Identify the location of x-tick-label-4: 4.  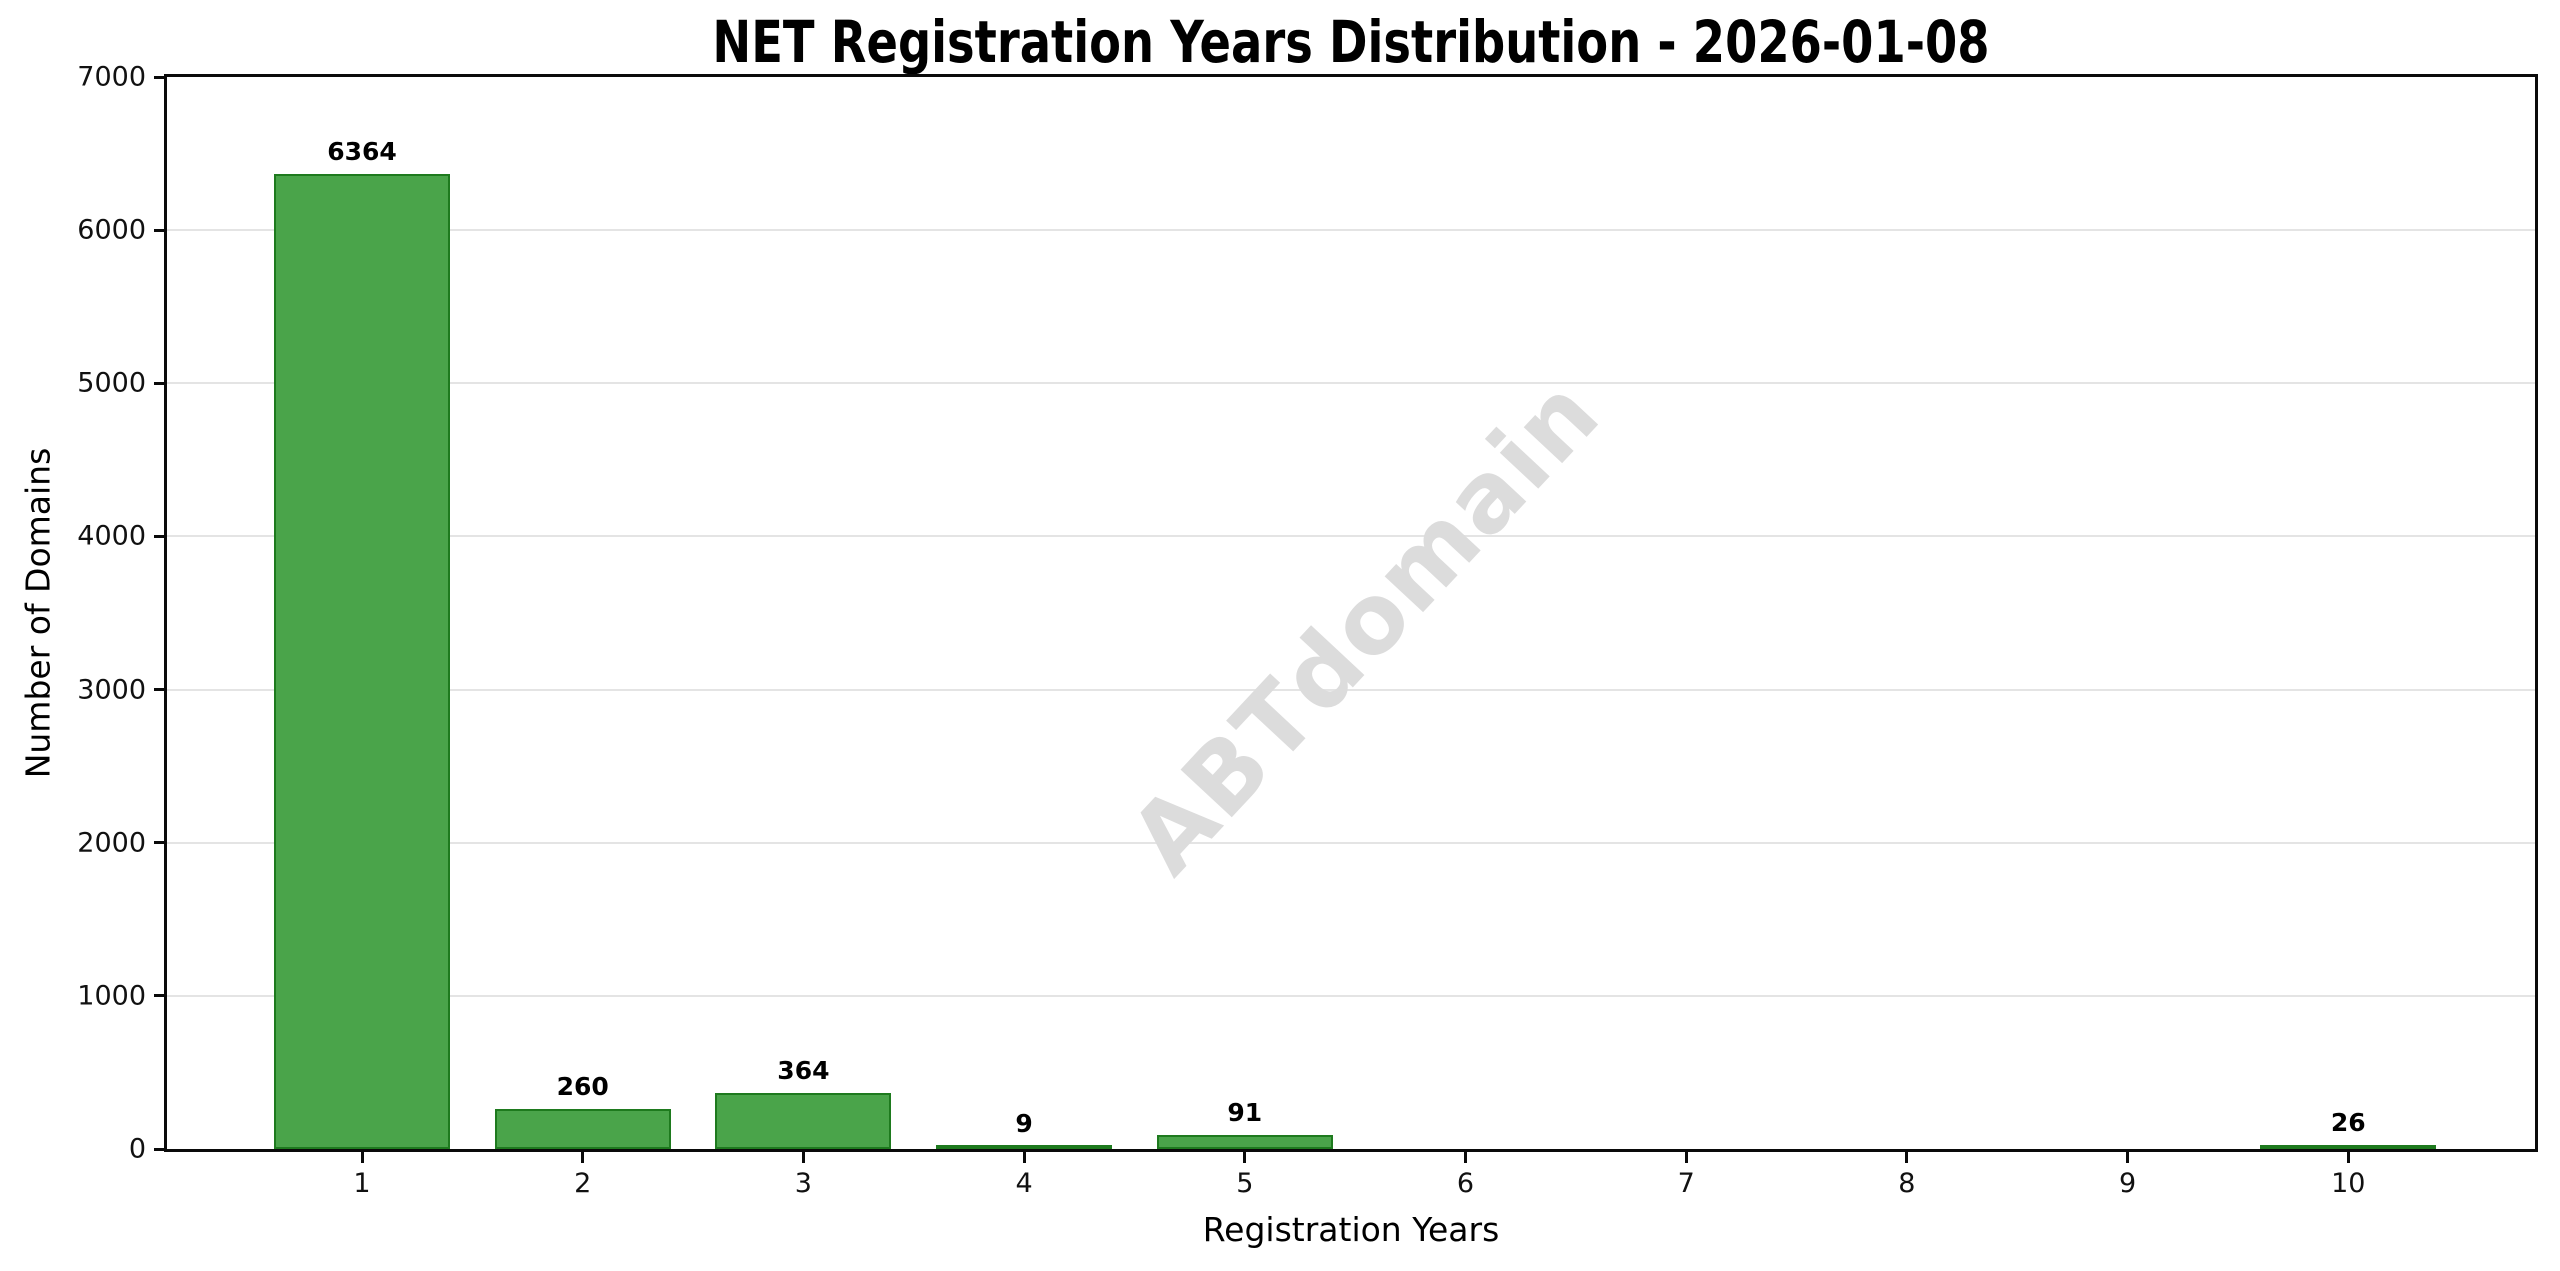
(1024, 1183).